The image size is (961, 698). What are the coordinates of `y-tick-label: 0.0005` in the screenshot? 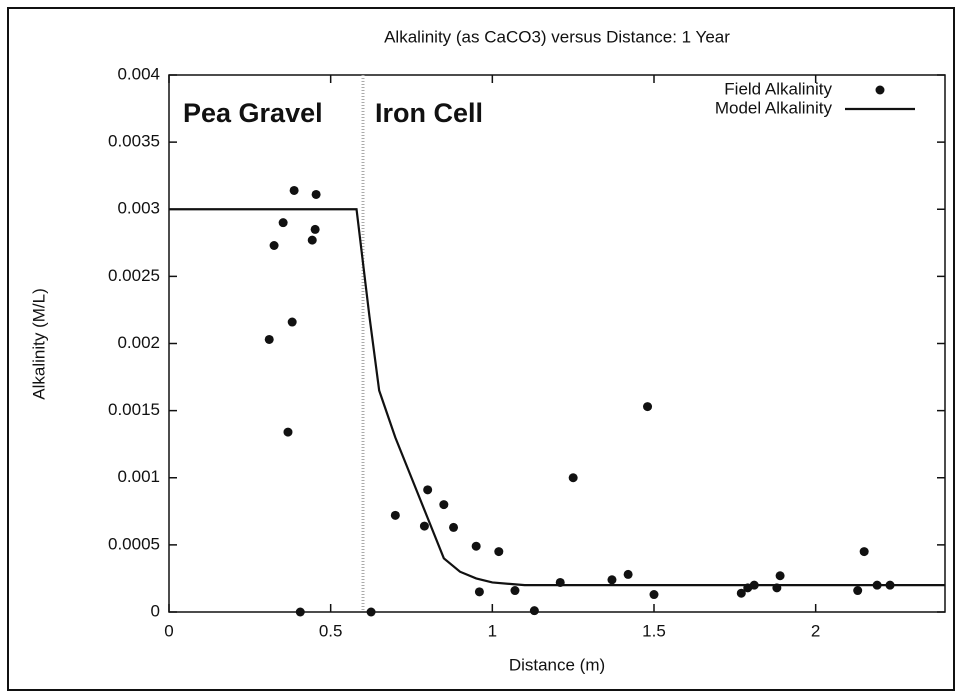 It's located at (134, 543).